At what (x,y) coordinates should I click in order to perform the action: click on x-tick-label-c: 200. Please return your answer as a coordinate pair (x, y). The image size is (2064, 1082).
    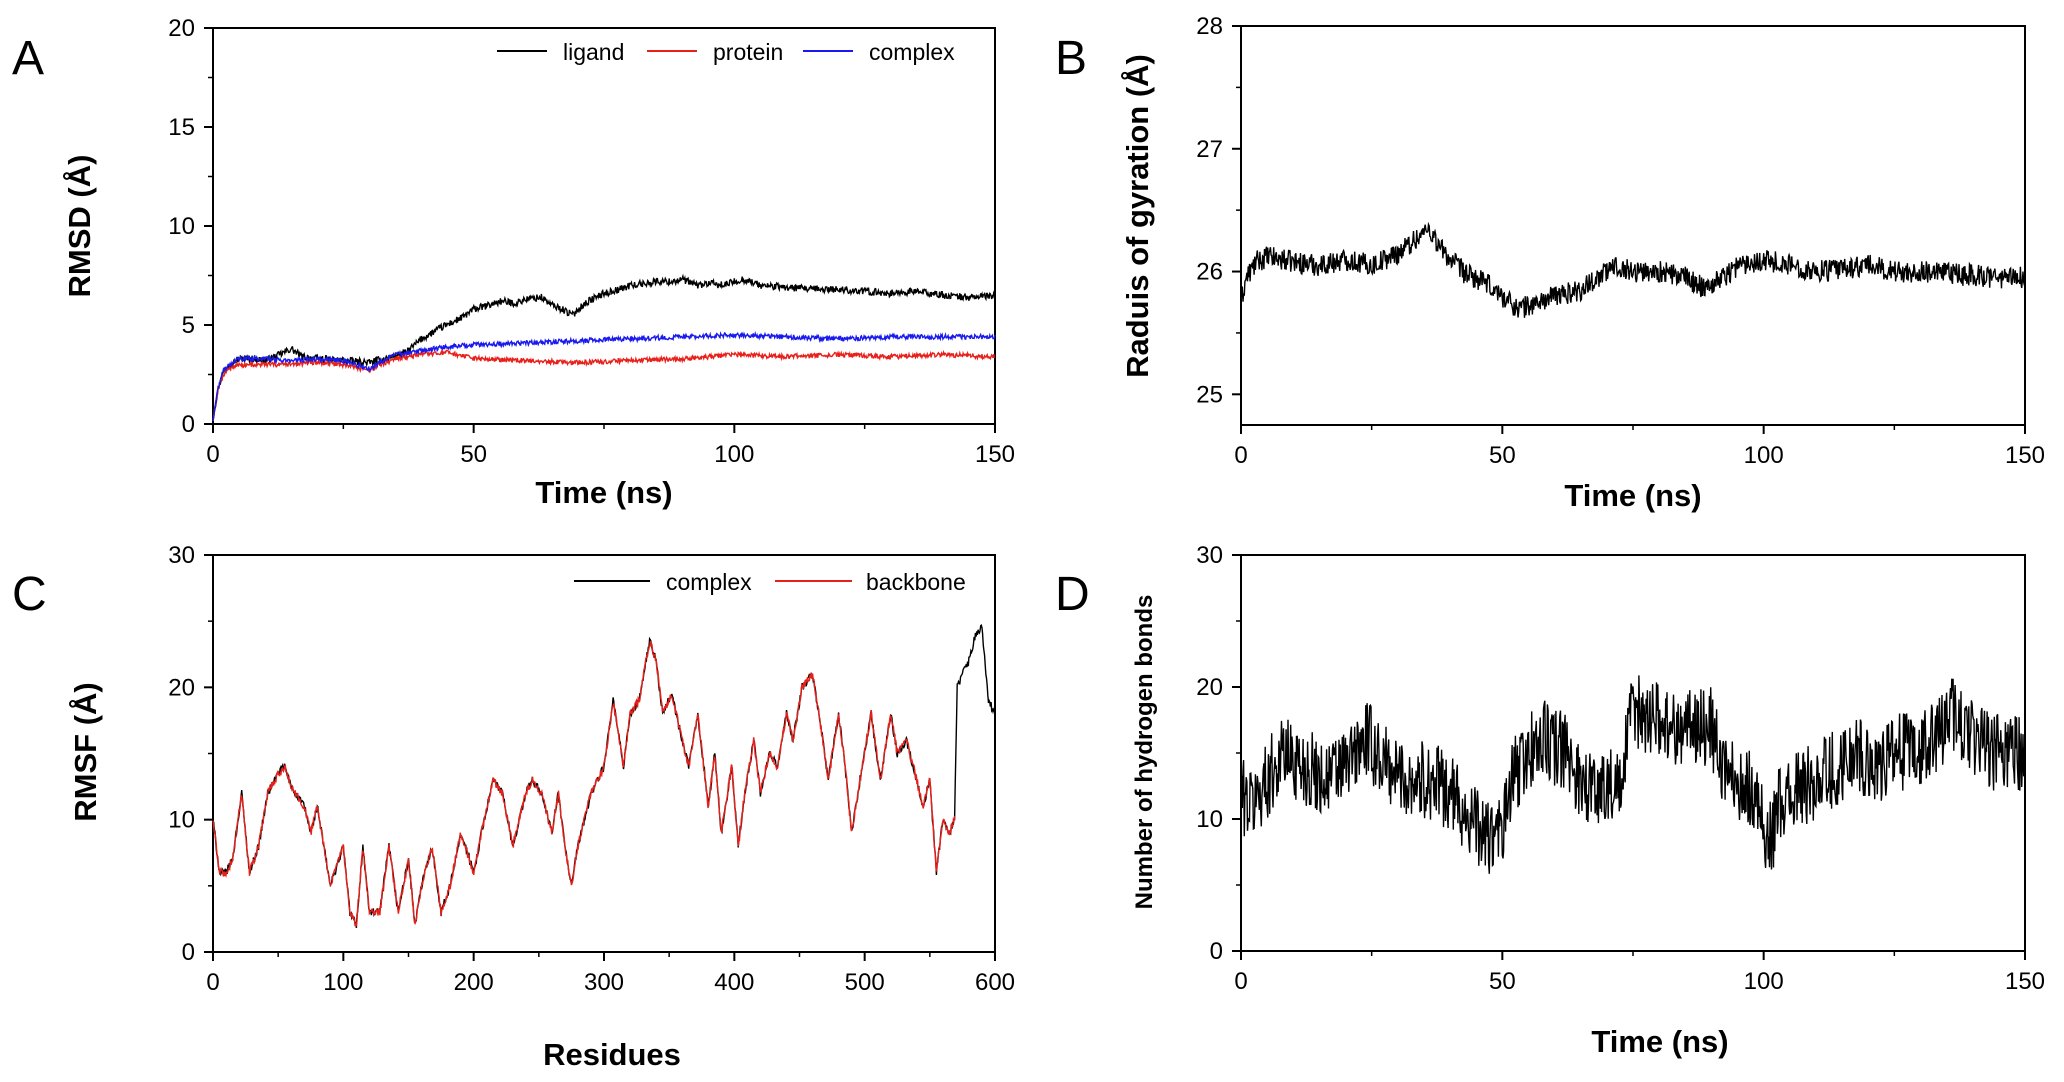
    Looking at the image, I should click on (474, 982).